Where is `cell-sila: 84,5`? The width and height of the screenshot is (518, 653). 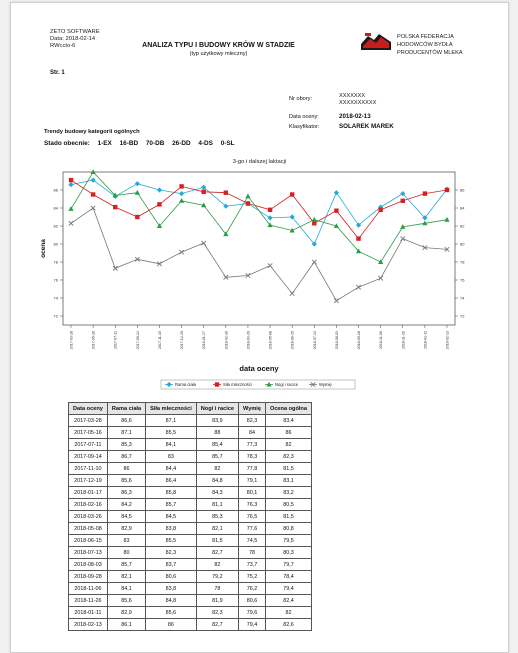 cell-sila: 84,5 is located at coordinates (171, 516).